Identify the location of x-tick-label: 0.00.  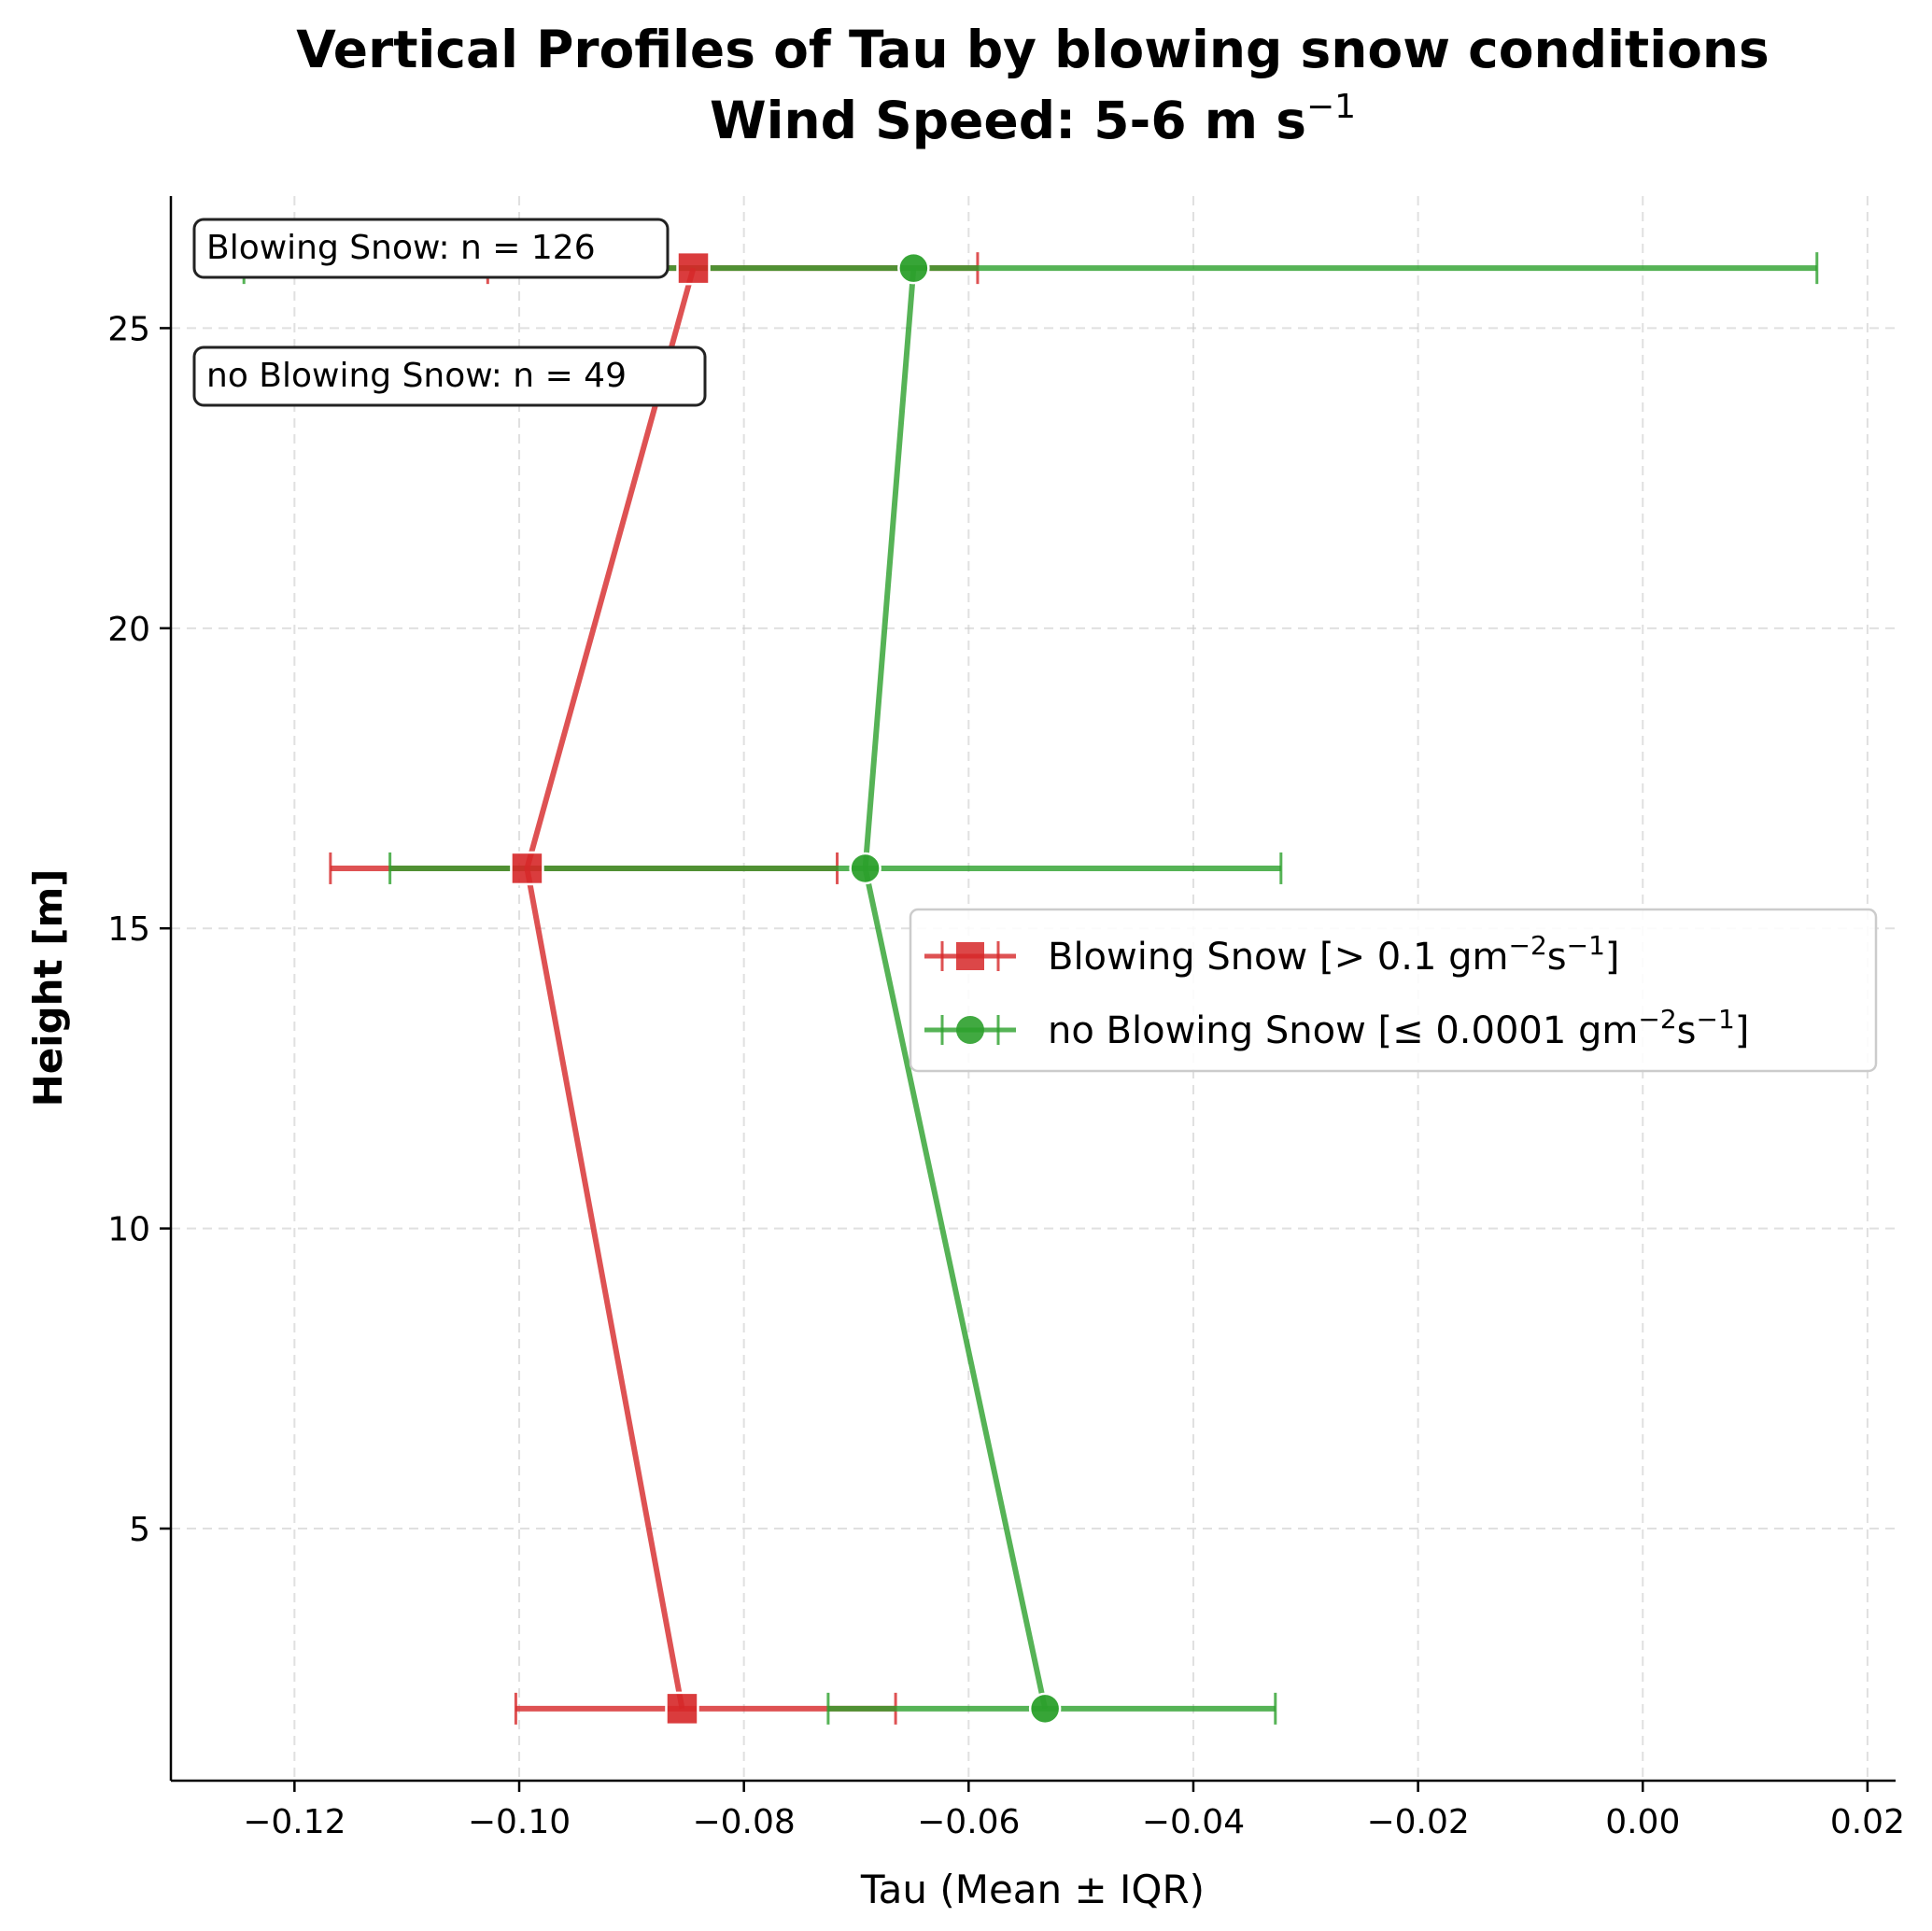
(1642, 1822).